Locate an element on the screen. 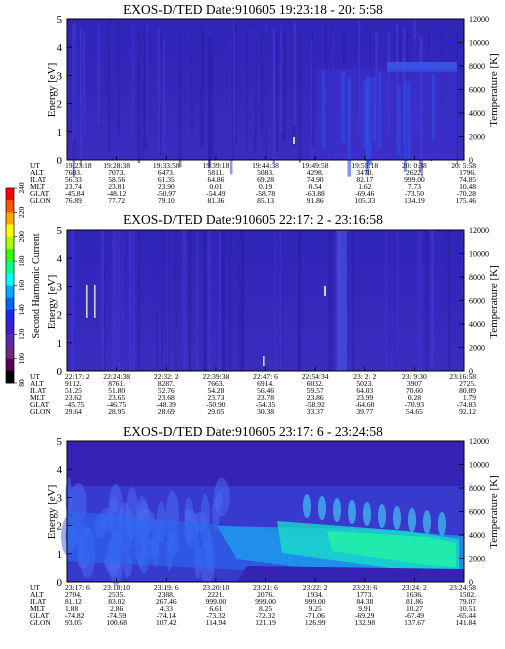 This screenshot has width=505, height=649. panel-2-temperature-axis-label: Temperature [K] is located at coordinates (494, 301).